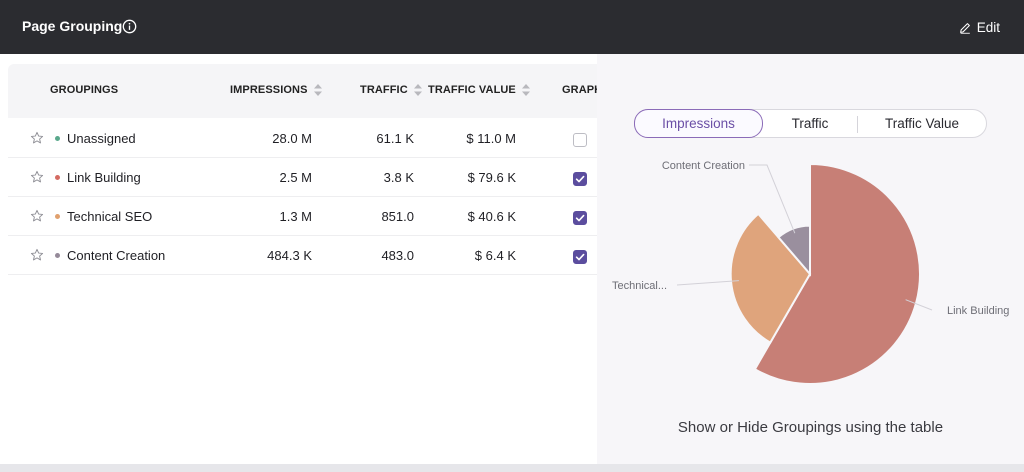 The width and height of the screenshot is (1024, 472). Describe the element at coordinates (512, 468) in the screenshot. I see `bottom-scroll-area` at that location.